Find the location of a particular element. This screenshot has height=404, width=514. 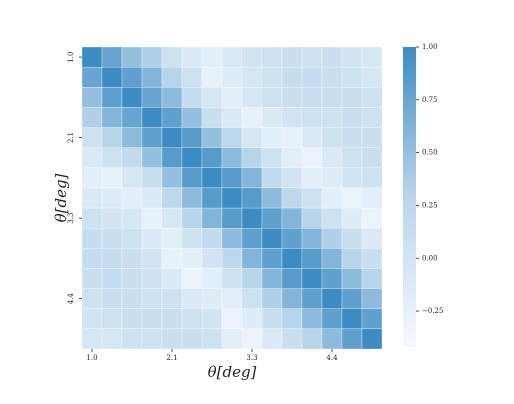

x-tick-label: 1.0 is located at coordinates (91, 358).